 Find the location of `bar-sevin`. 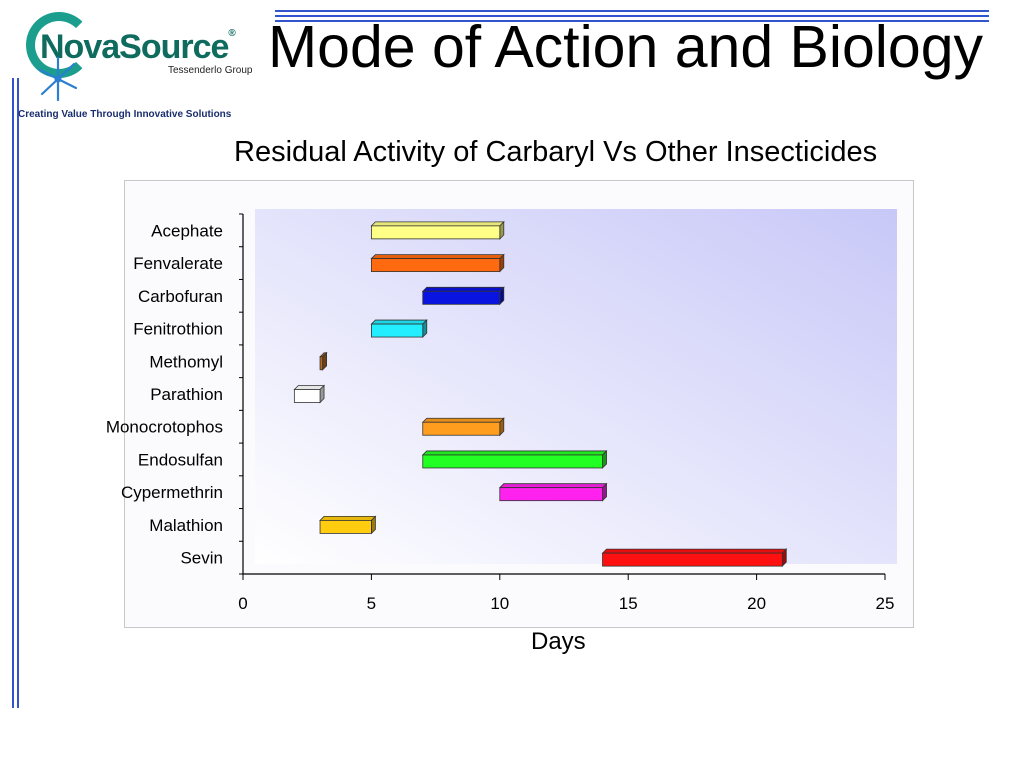

bar-sevin is located at coordinates (692, 559).